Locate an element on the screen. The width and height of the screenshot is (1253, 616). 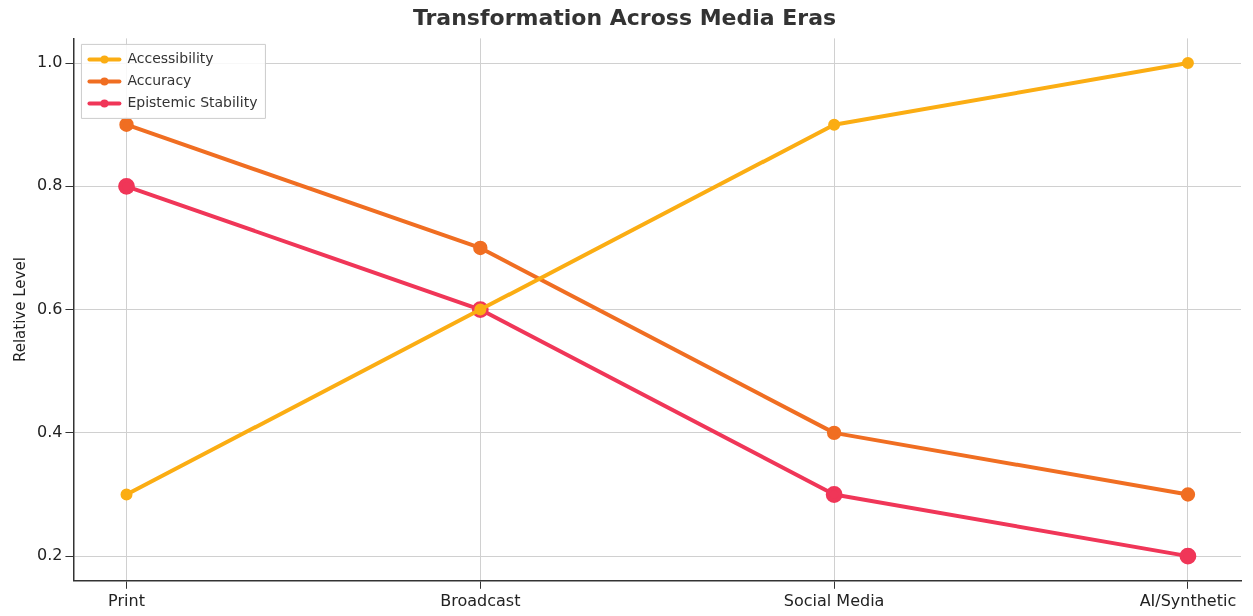
y-tick-label: 0.6 is located at coordinates (49, 308).